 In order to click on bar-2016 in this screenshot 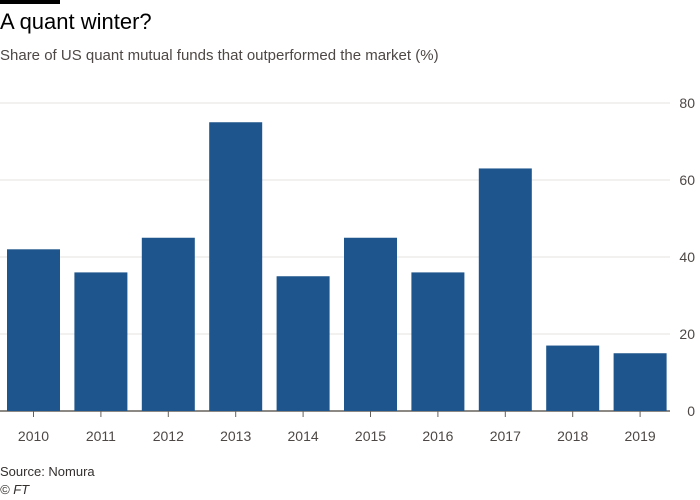, I will do `click(438, 341)`.